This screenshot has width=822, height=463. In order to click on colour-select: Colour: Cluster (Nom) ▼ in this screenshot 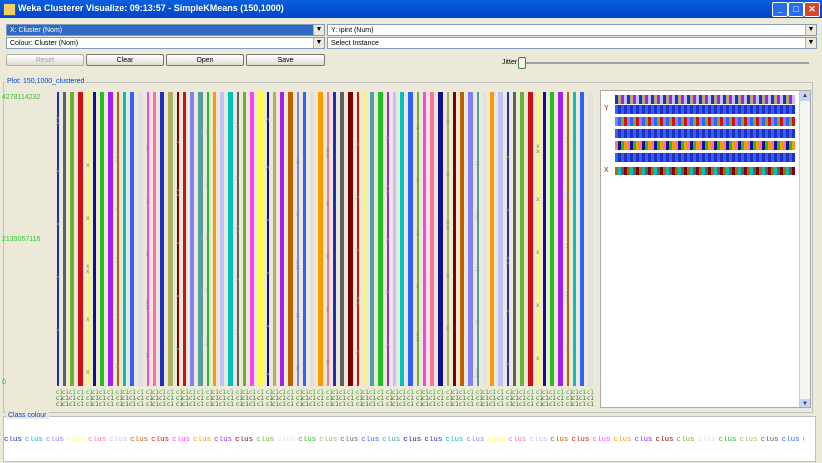, I will do `click(165, 43)`.